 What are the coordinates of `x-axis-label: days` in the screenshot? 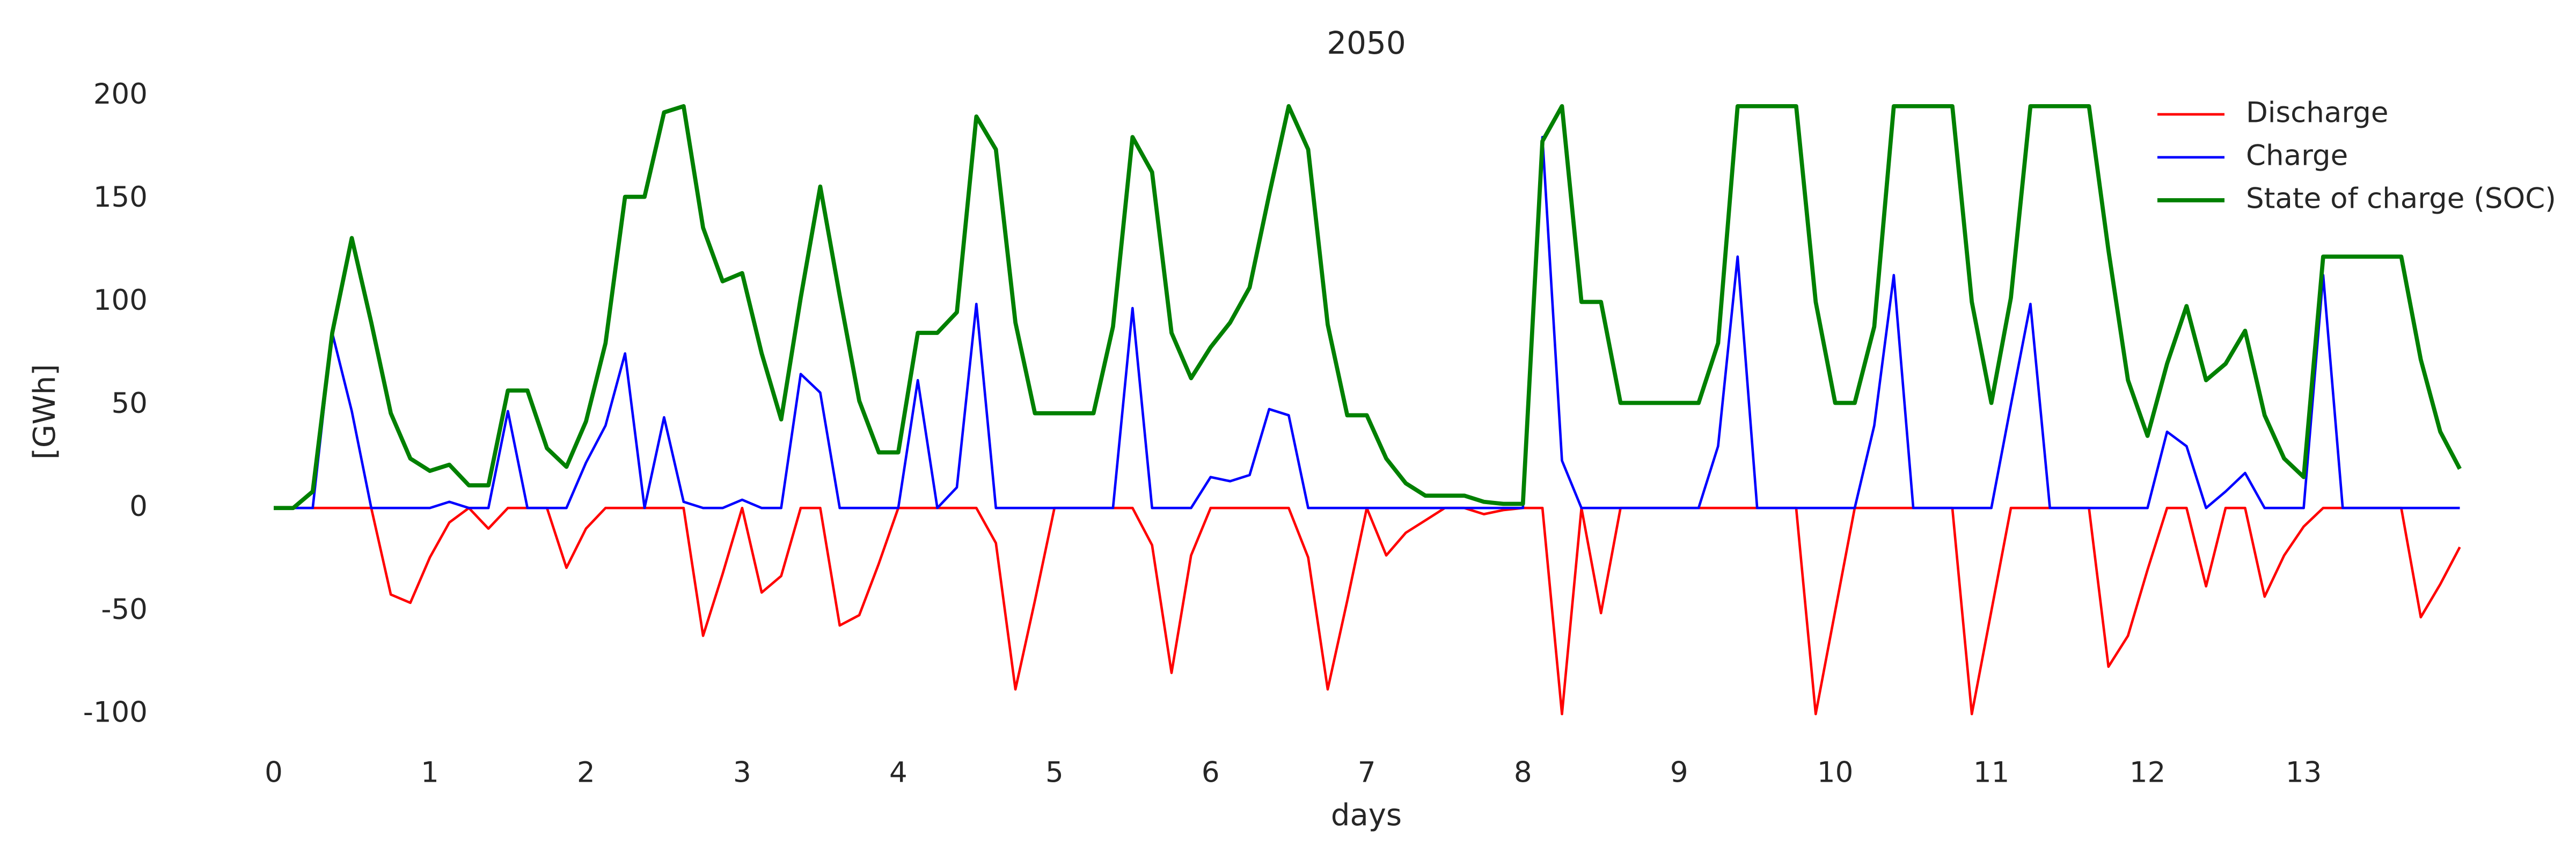 It's located at (1366, 815).